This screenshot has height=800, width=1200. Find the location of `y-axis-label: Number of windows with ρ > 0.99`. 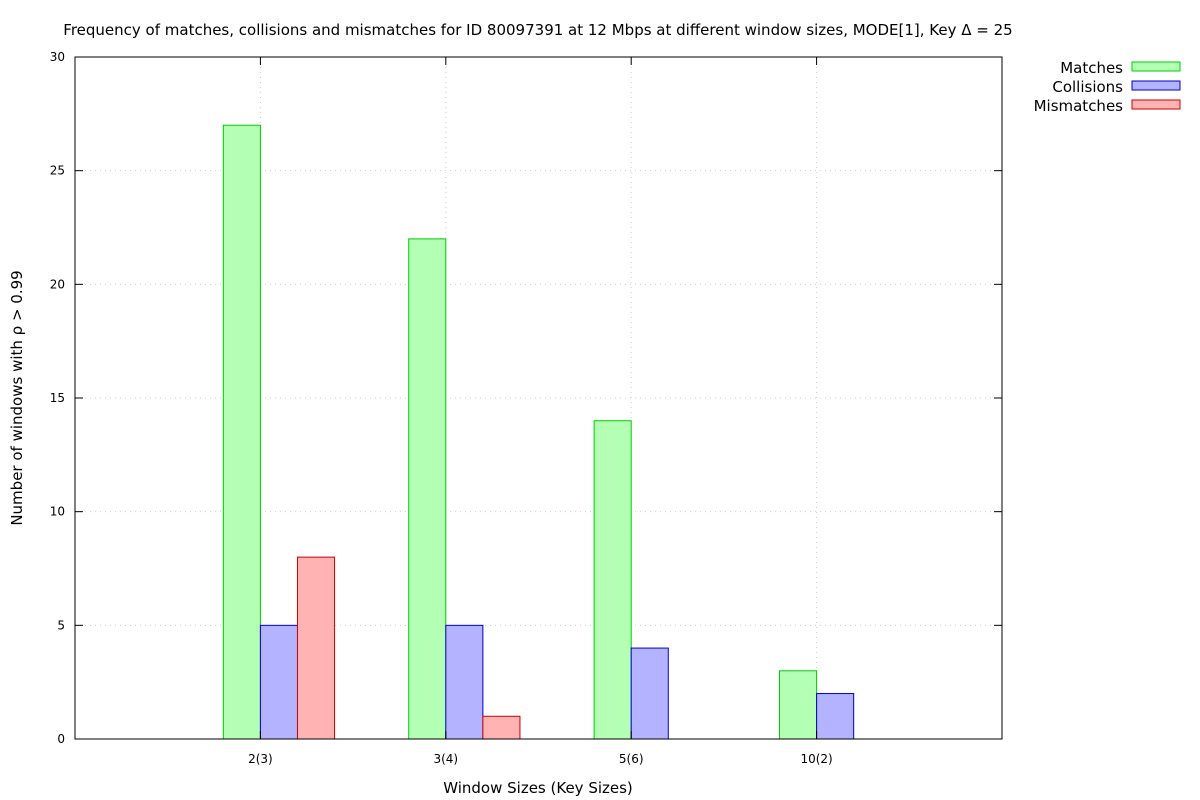

y-axis-label: Number of windows with ρ > 0.99 is located at coordinates (17, 397).